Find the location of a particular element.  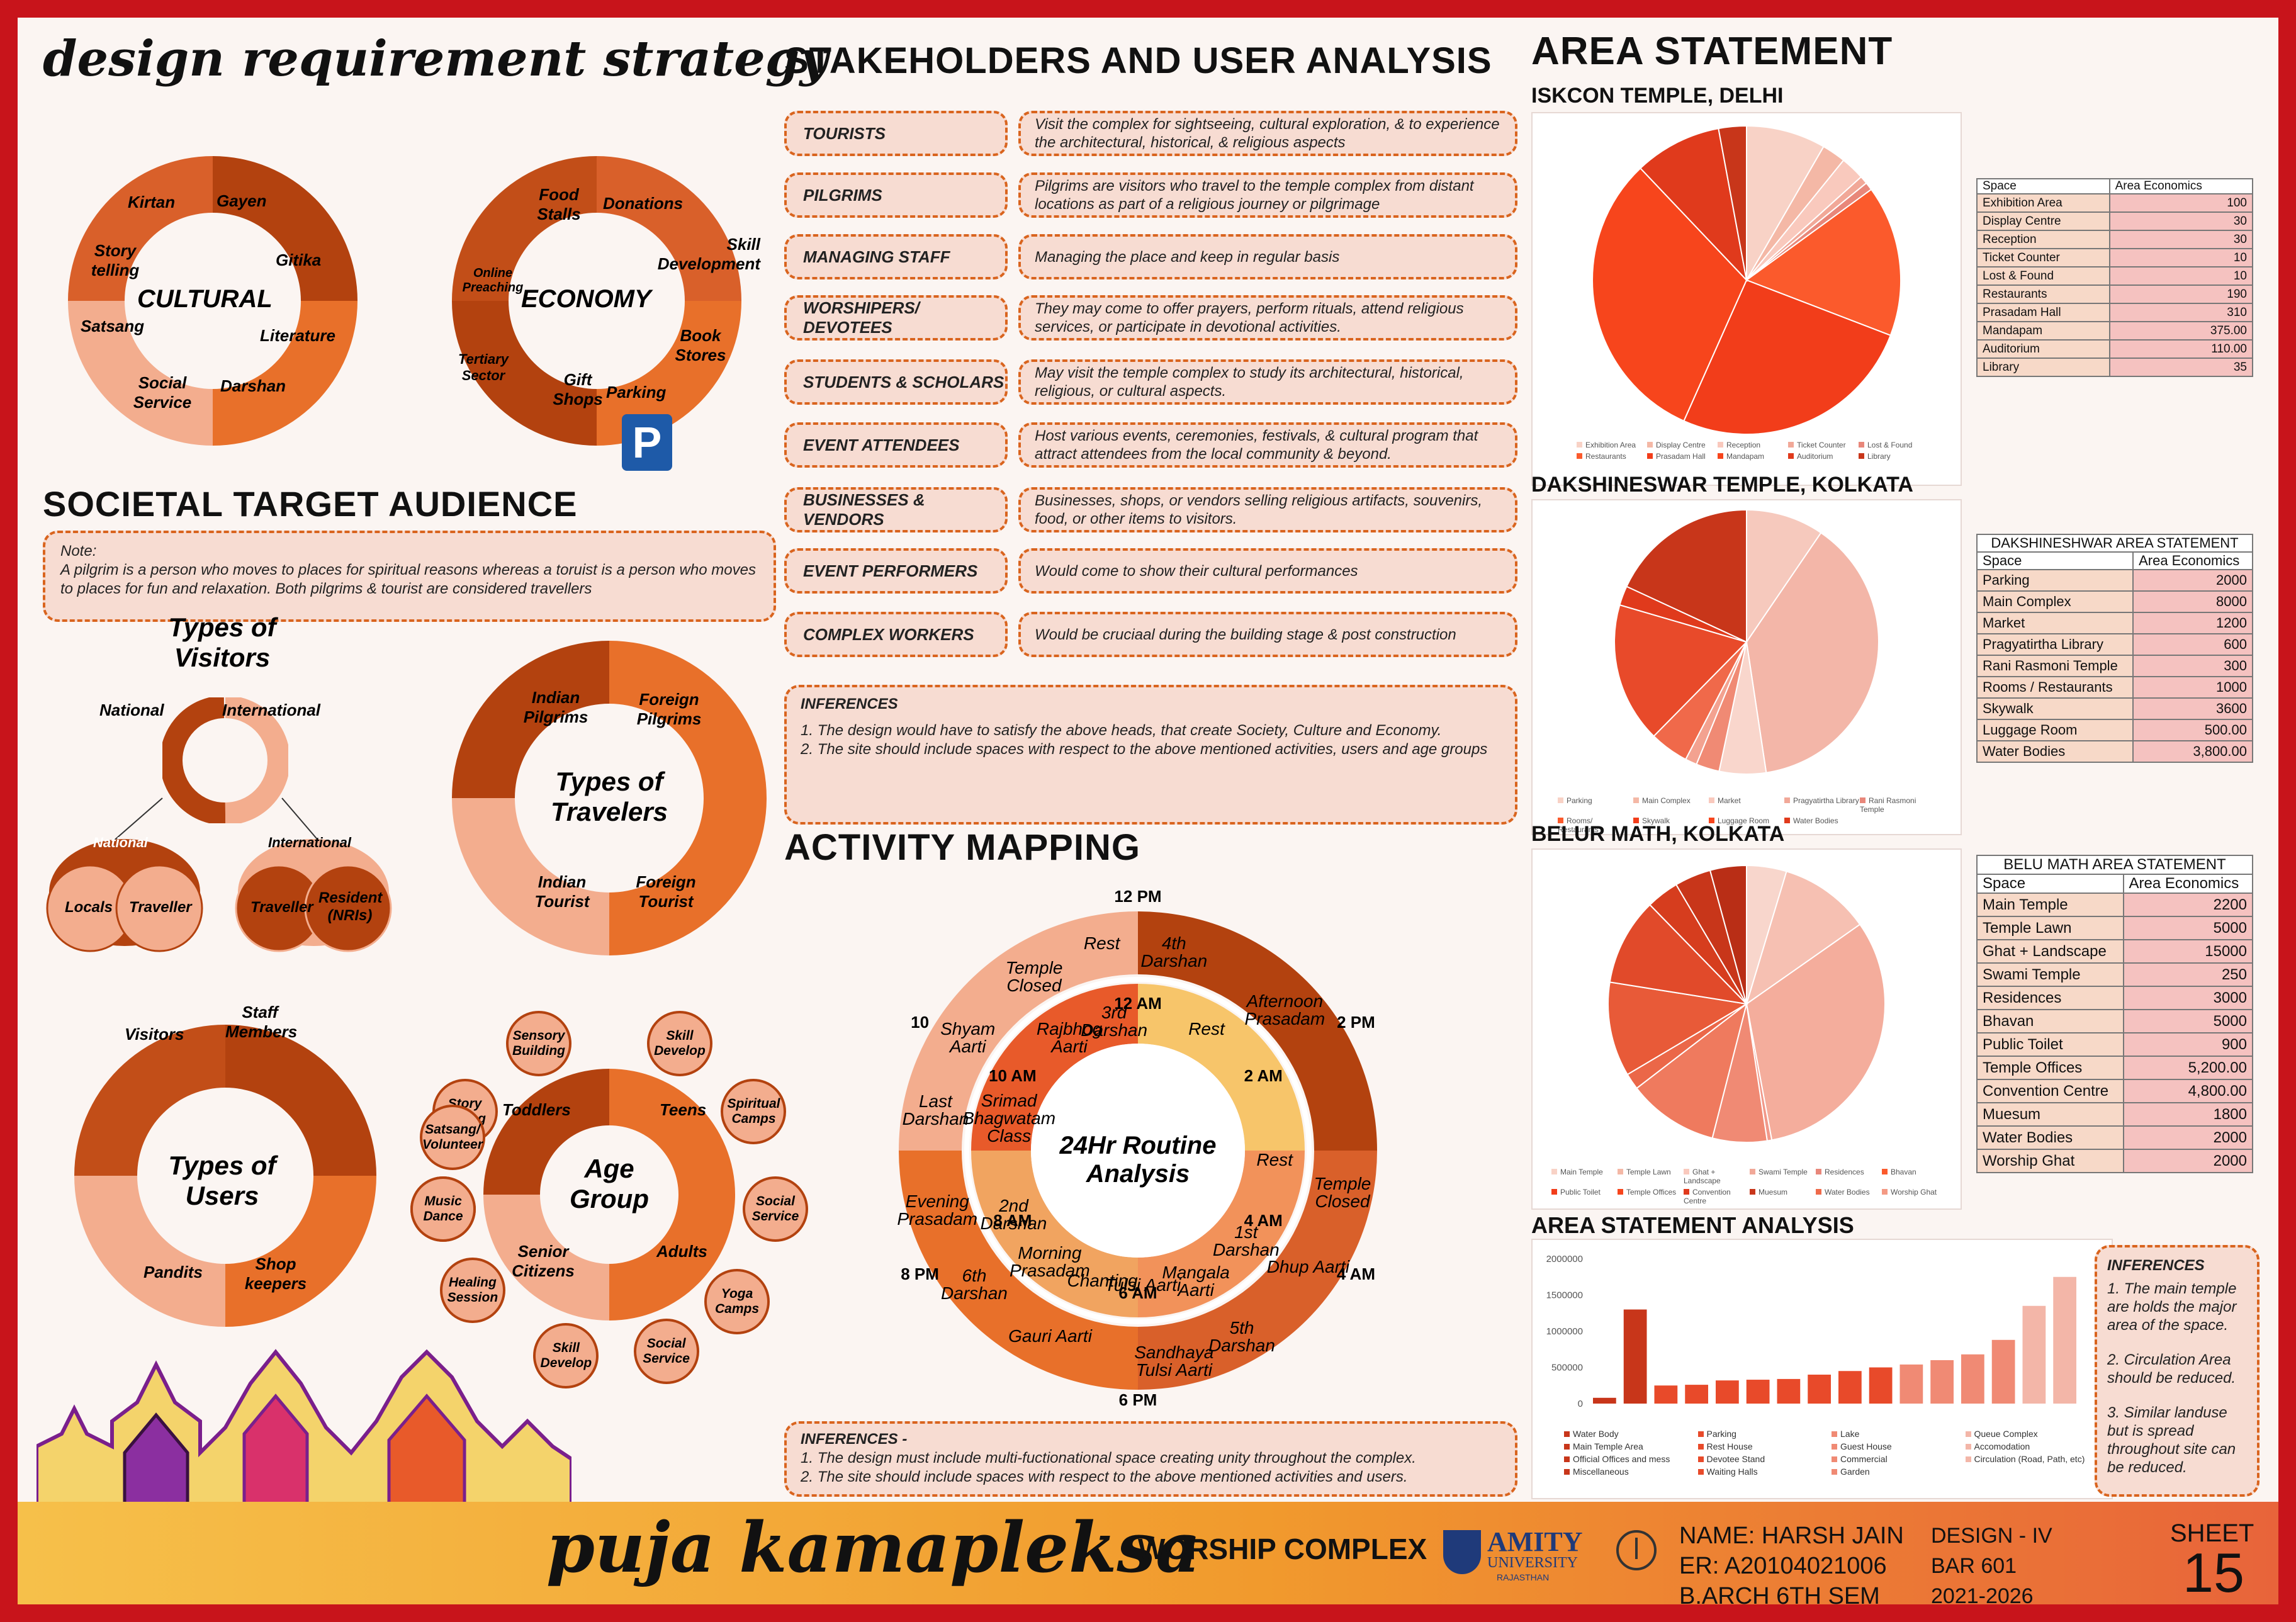

table-row: Library 35 is located at coordinates (2115, 367).